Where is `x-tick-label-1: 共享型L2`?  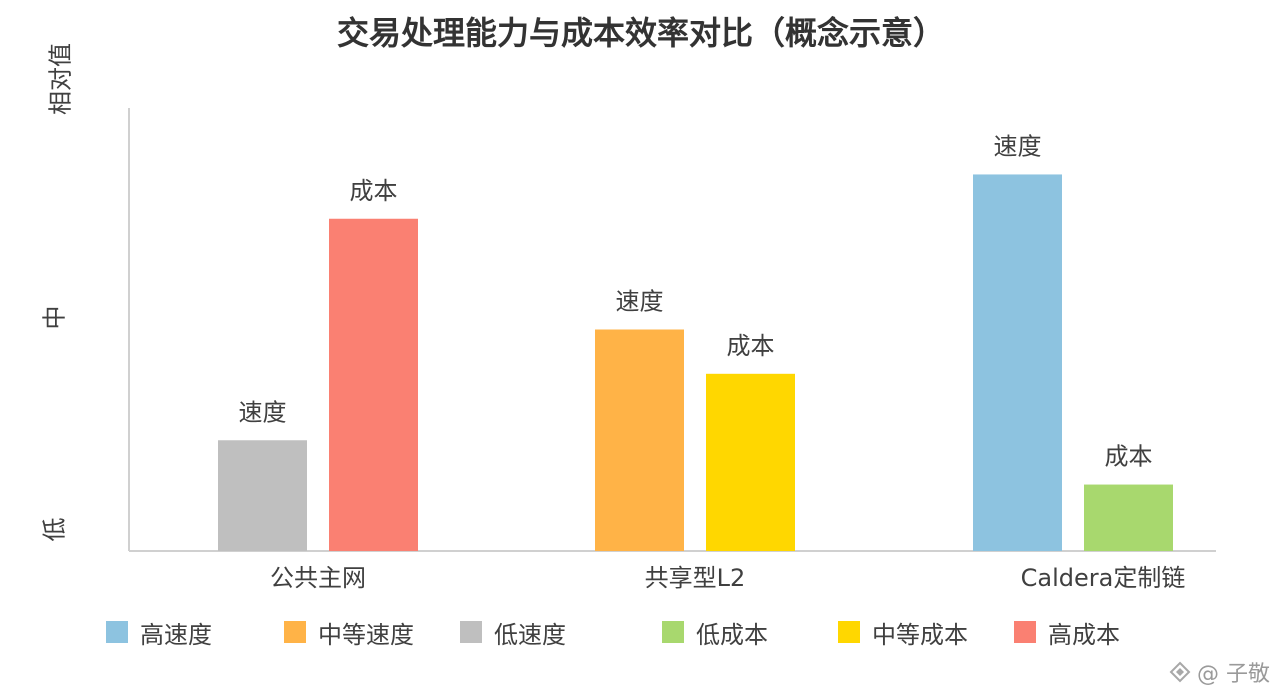
x-tick-label-1: 共享型L2 is located at coordinates (695, 578).